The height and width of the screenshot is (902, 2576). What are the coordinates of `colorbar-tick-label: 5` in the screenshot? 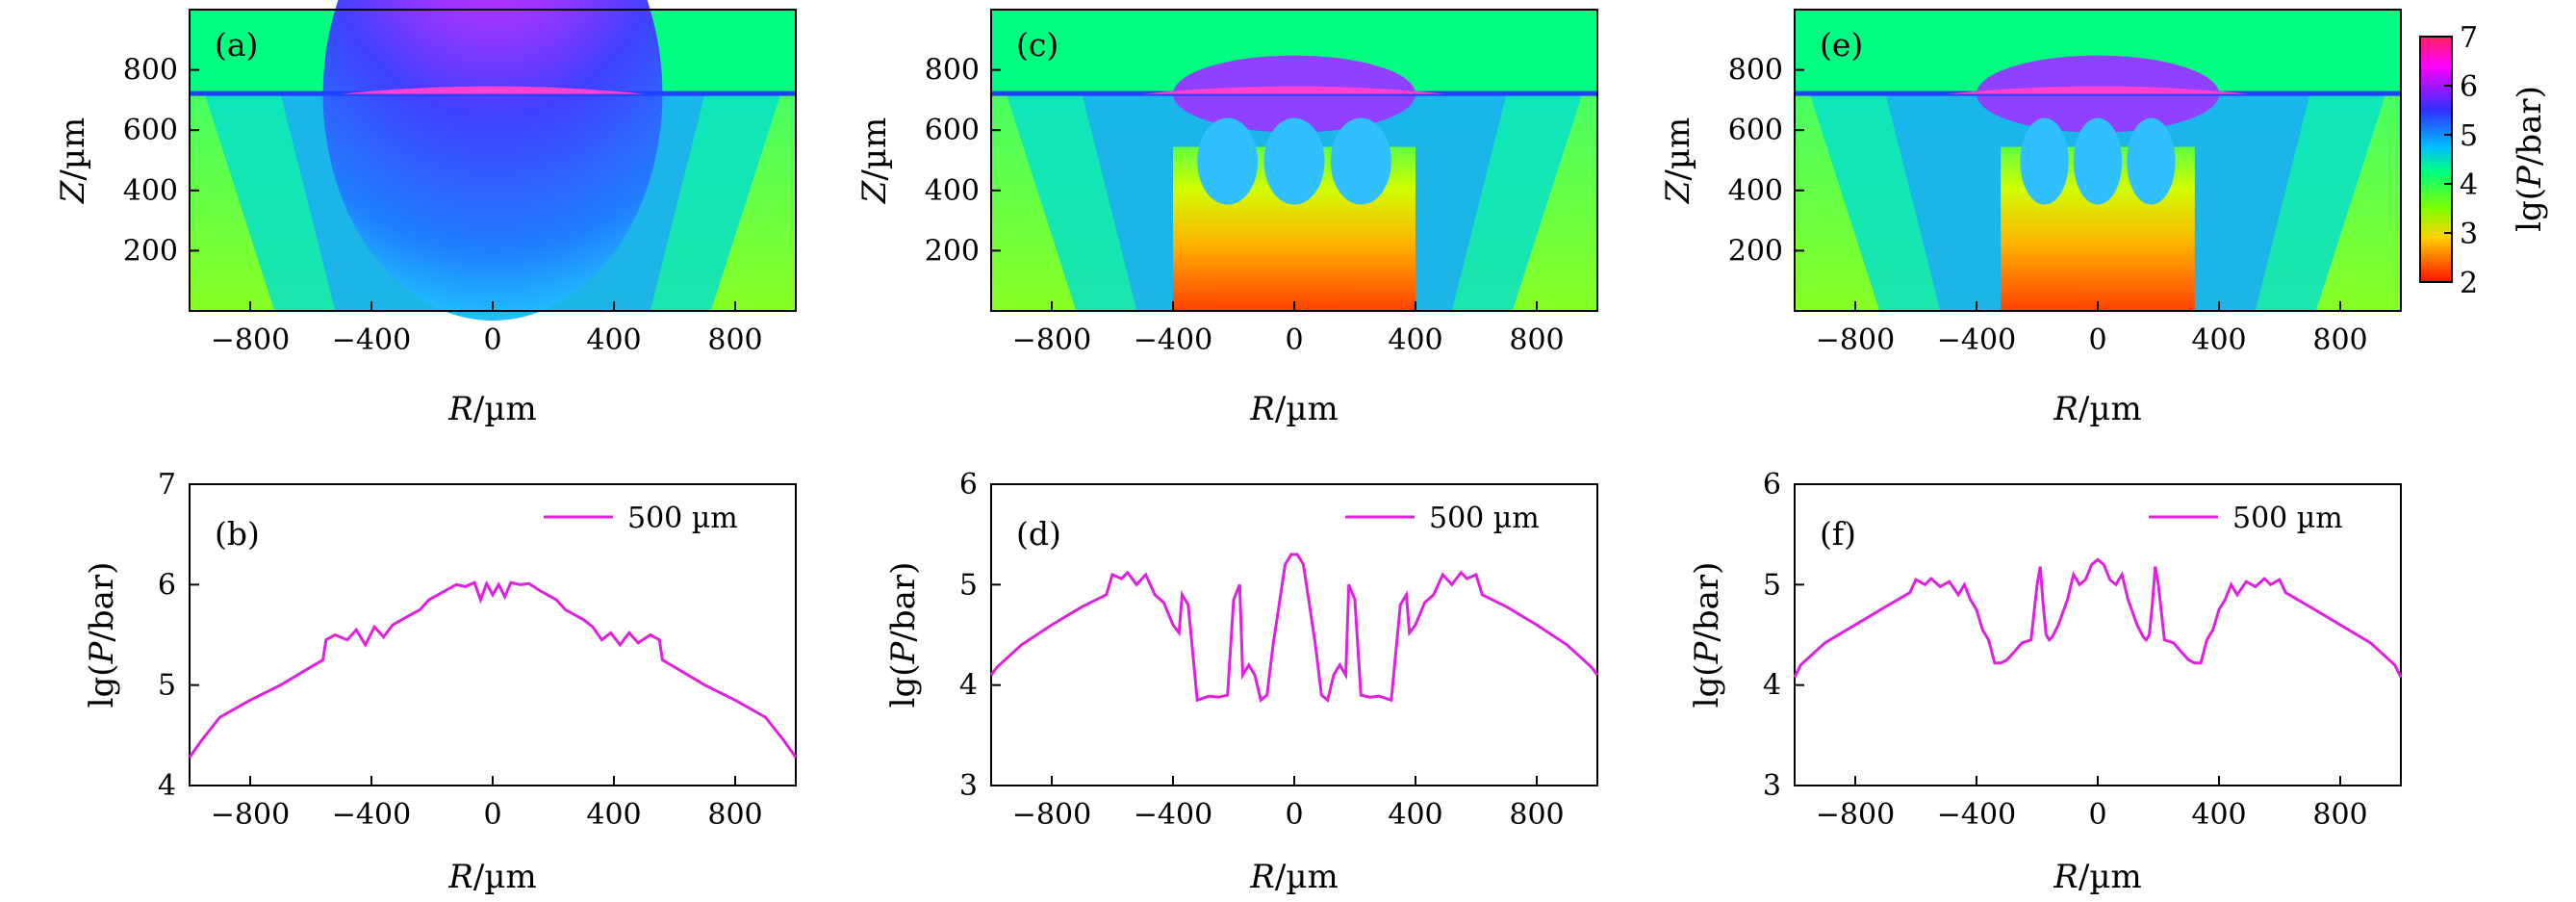 It's located at (2469, 136).